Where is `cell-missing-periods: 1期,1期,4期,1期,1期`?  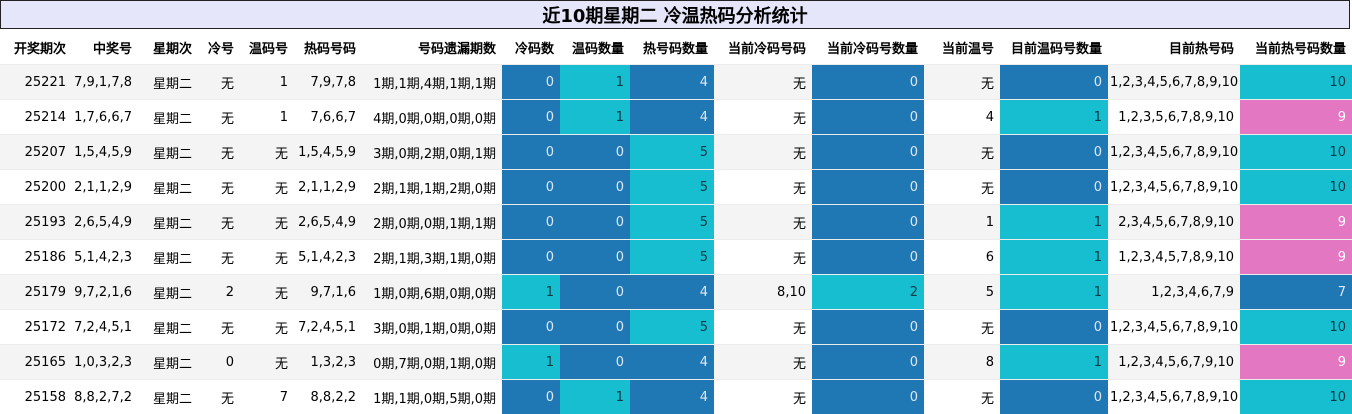
cell-missing-periods: 1期,1期,4期,1期,1期 is located at coordinates (432, 82).